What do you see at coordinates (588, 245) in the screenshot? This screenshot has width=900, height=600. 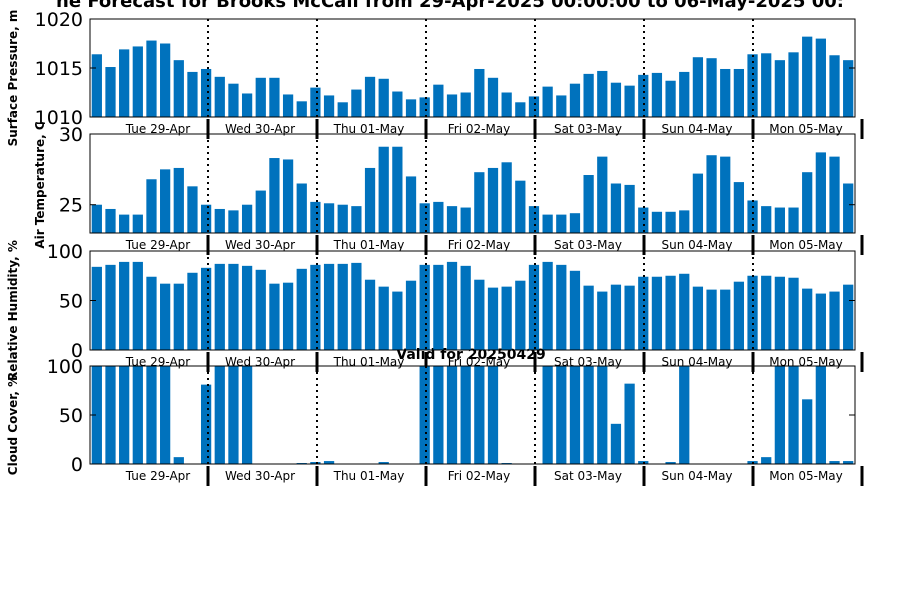 I see `day-label: Sat 03-May` at bounding box center [588, 245].